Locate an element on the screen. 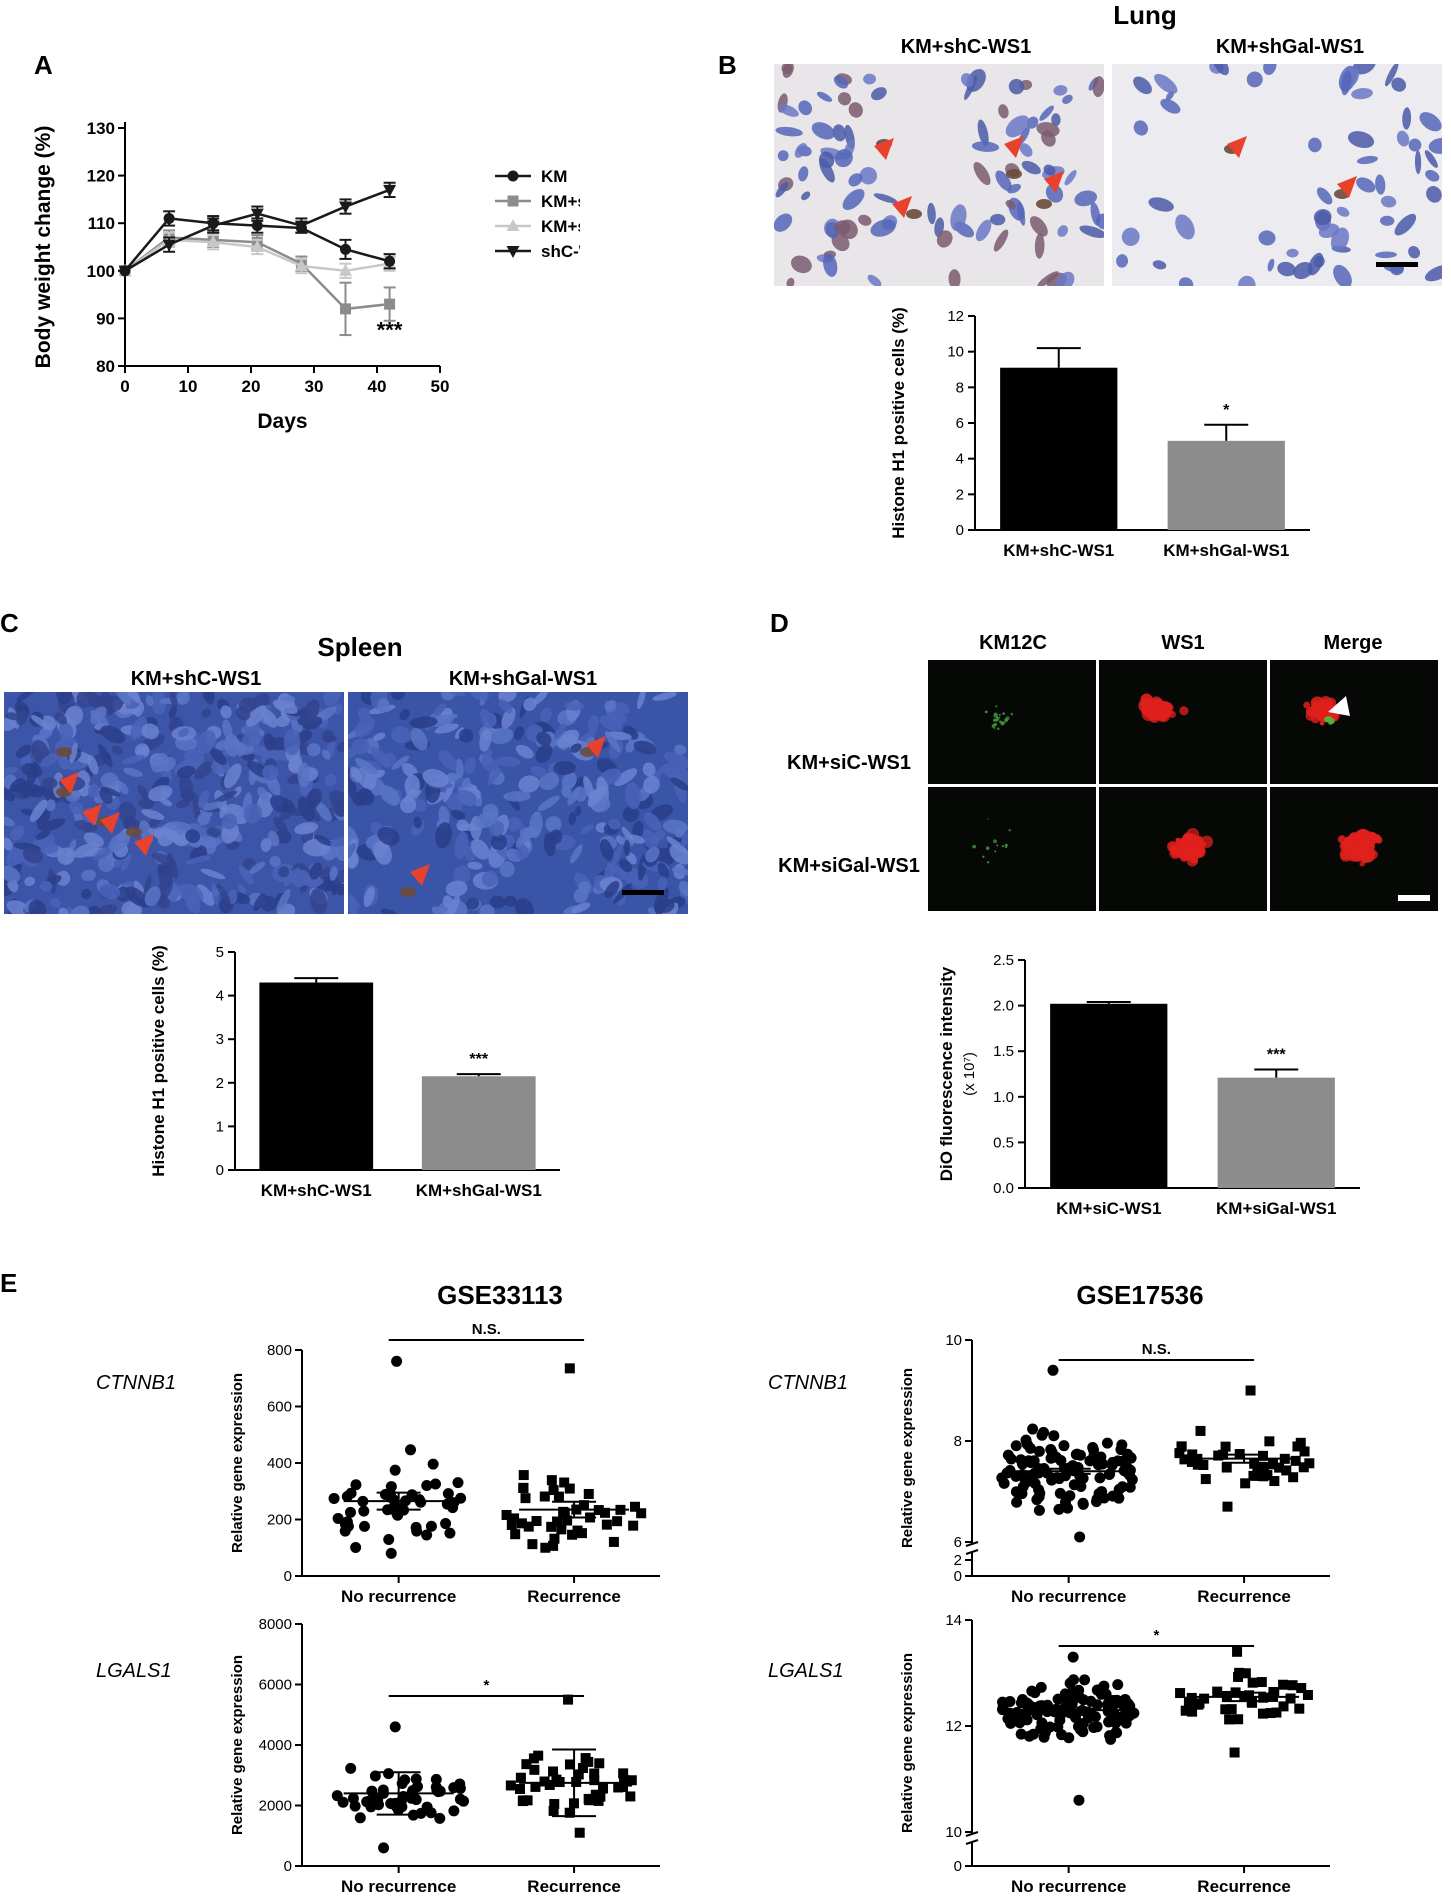 The width and height of the screenshot is (1451, 1896). y-tick-label: 400 is located at coordinates (279, 1463).